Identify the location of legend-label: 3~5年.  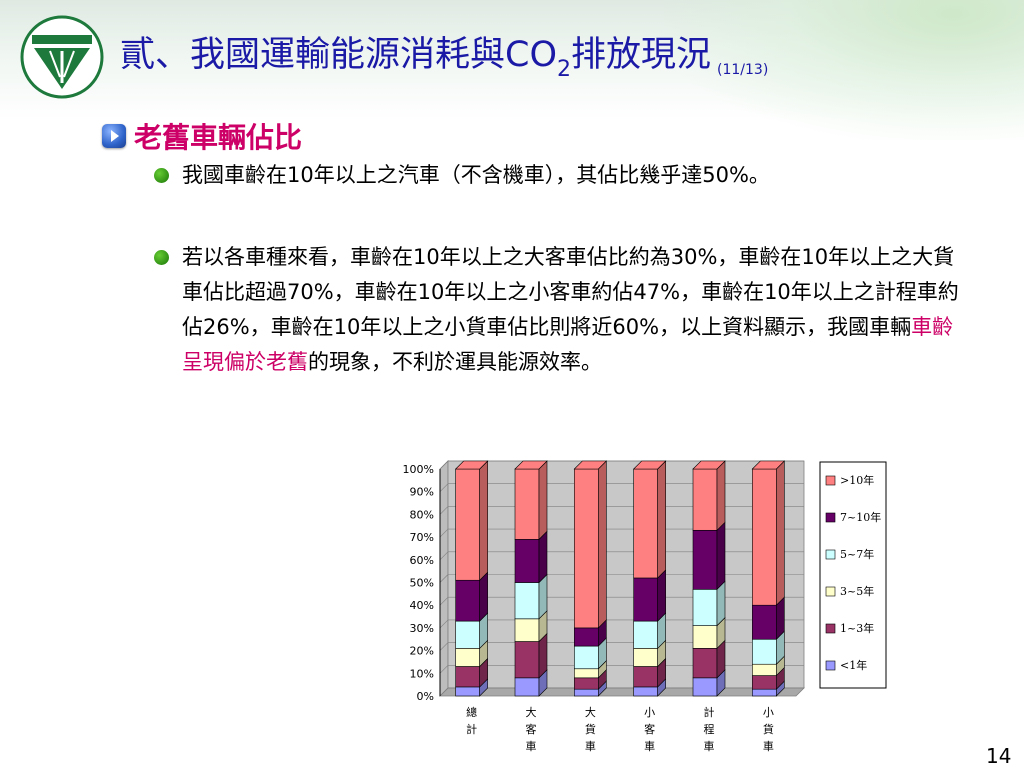
(857, 591).